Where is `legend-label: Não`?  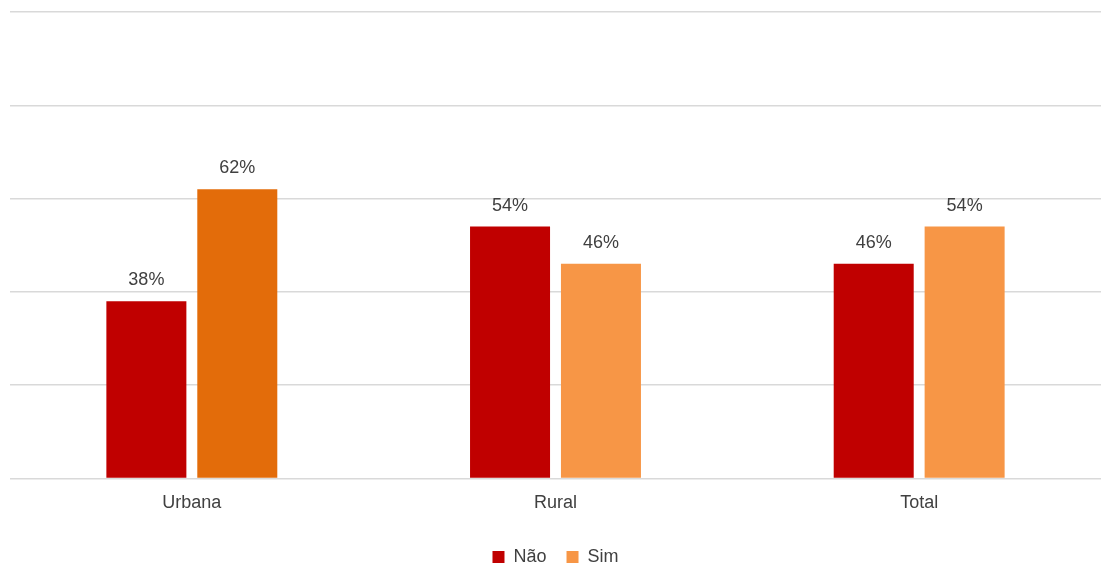
legend-label: Não is located at coordinates (530, 555).